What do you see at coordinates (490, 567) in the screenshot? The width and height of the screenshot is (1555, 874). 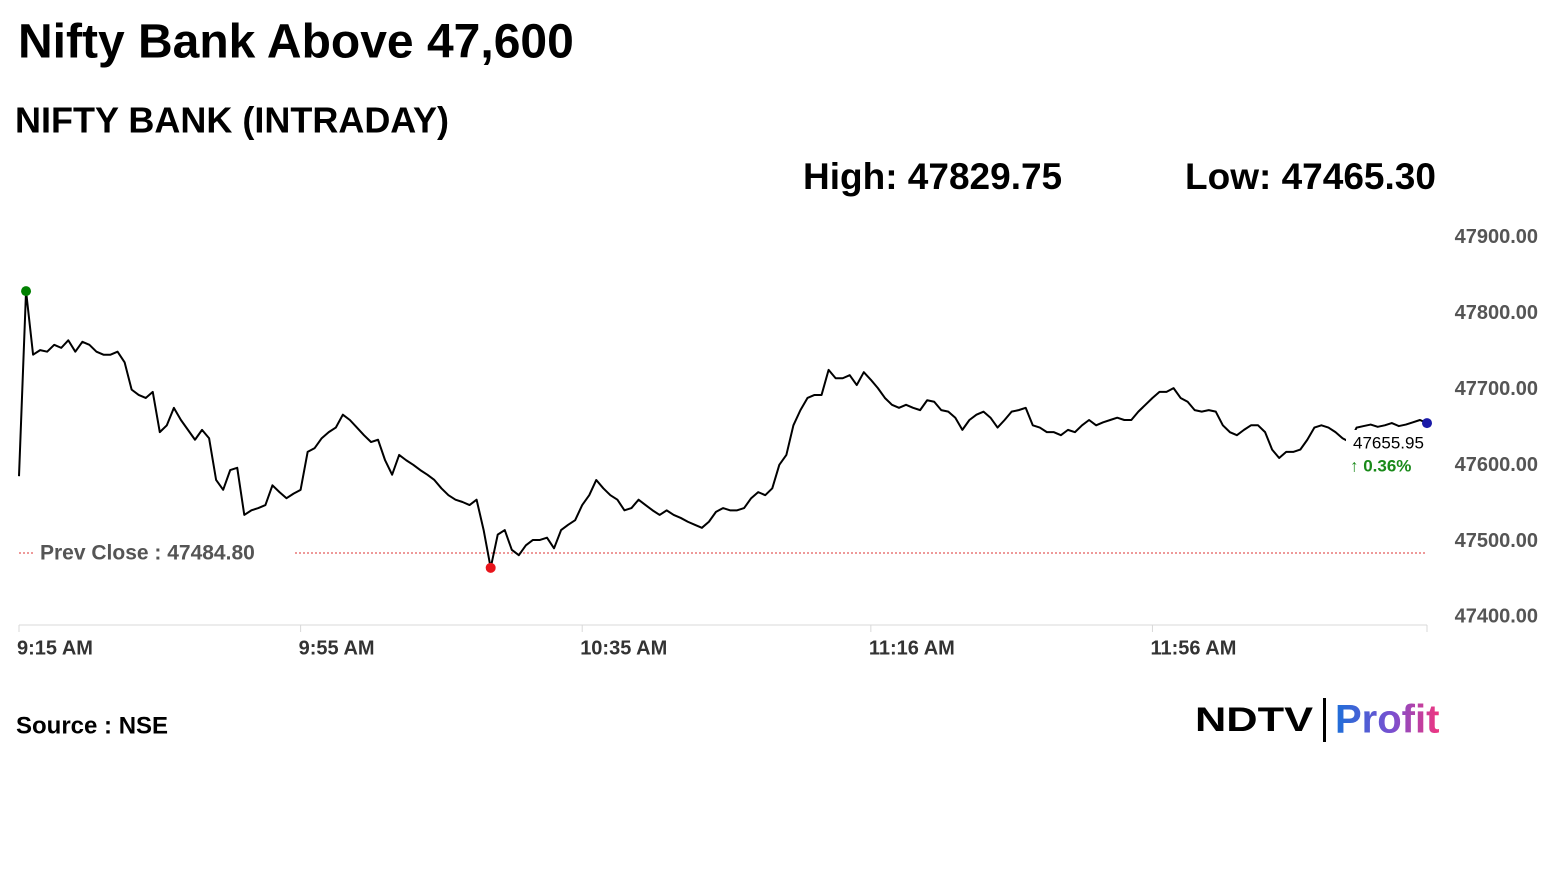 I see `low-marker` at bounding box center [490, 567].